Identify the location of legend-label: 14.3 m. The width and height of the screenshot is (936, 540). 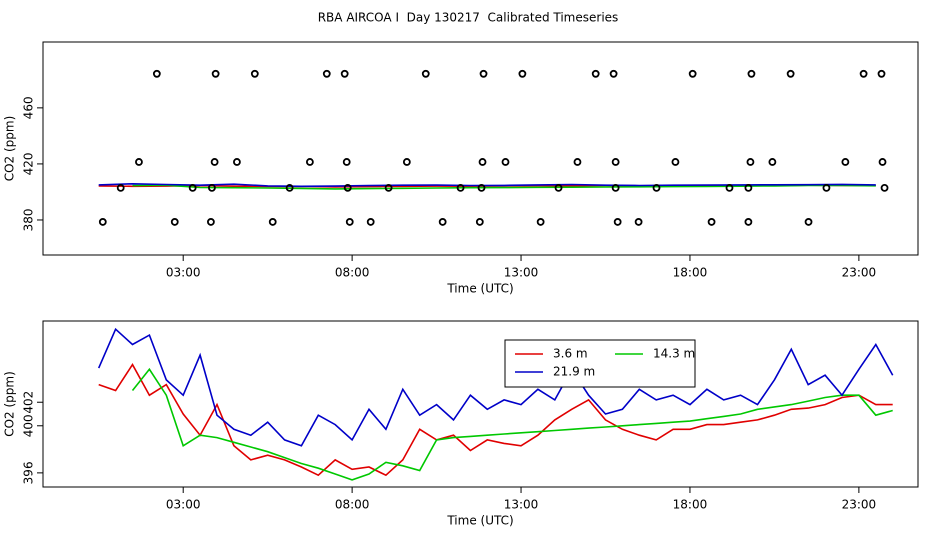
(674, 354).